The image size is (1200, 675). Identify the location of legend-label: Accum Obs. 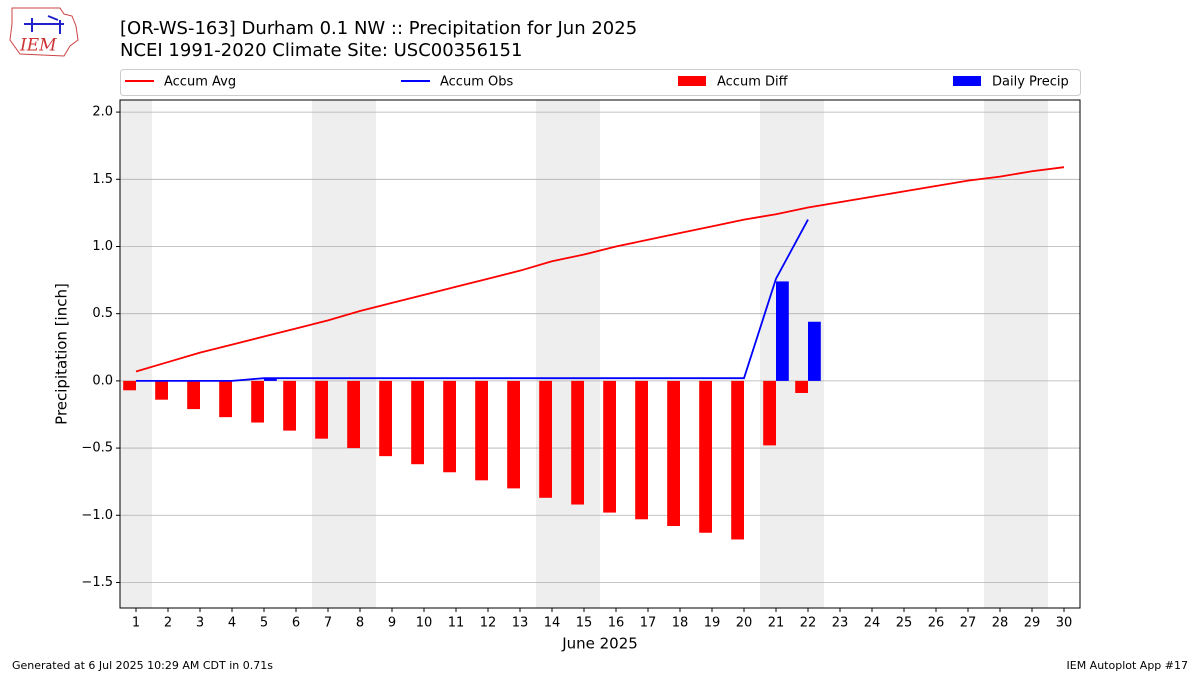
(476, 82).